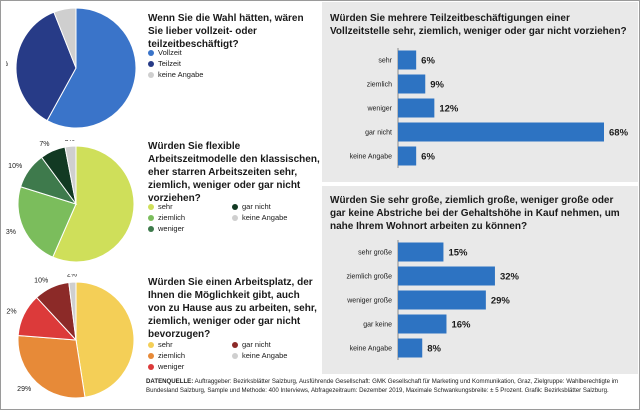 Image resolution: width=640 pixels, height=410 pixels. I want to click on bar-sehr-große, so click(421, 252).